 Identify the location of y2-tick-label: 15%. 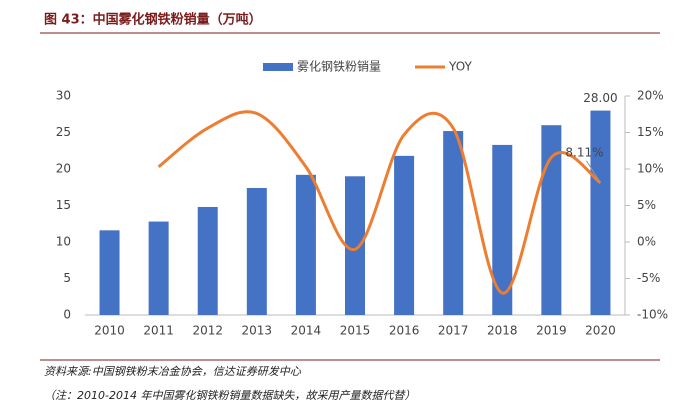
(650, 132).